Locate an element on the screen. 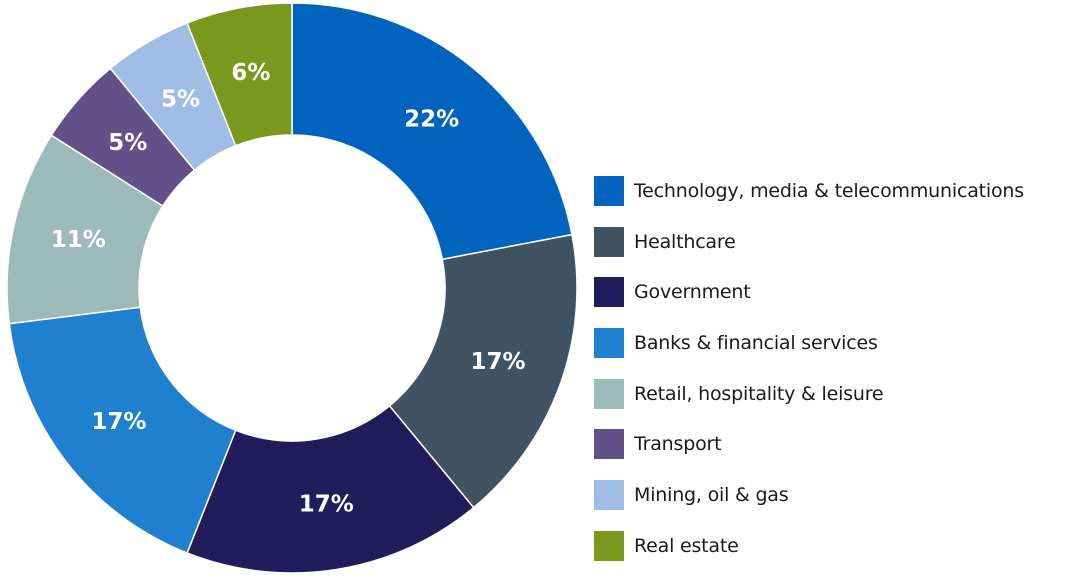  slice-government is located at coordinates (330, 489).